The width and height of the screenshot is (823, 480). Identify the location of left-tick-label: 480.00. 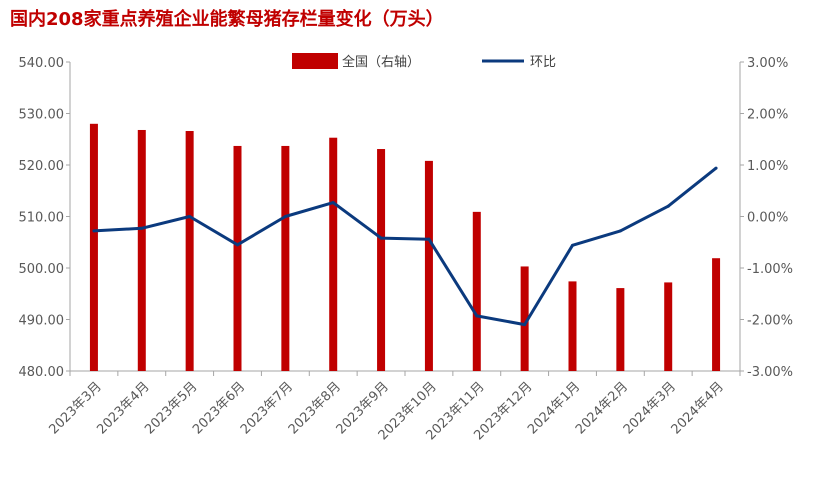
(42, 372).